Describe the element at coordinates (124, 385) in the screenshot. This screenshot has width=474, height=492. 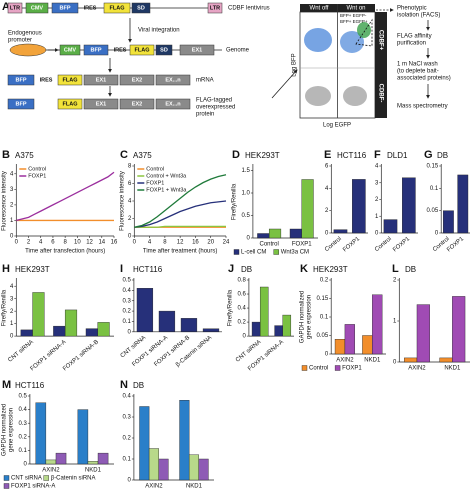
I see `panel-label: N` at that location.